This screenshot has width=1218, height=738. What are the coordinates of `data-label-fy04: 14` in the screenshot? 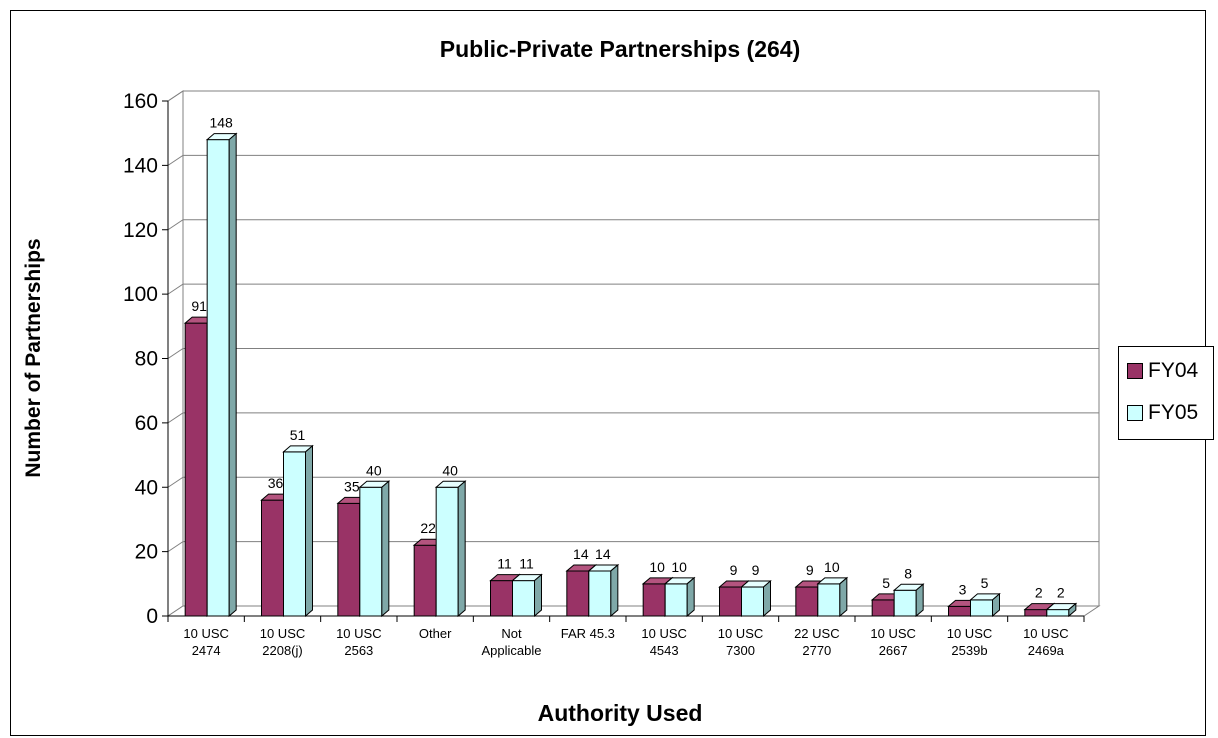 It's located at (581, 554).